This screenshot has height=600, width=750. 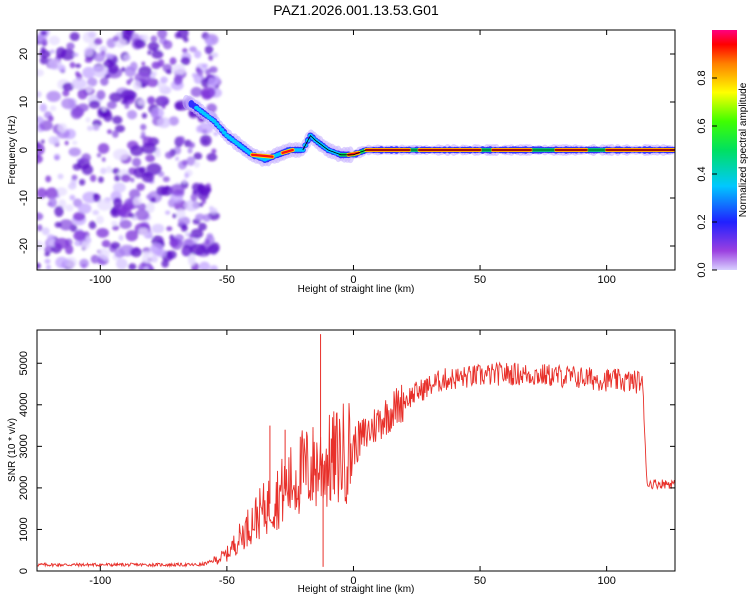 What do you see at coordinates (480, 280) in the screenshot?
I see `x-tick-label: 50` at bounding box center [480, 280].